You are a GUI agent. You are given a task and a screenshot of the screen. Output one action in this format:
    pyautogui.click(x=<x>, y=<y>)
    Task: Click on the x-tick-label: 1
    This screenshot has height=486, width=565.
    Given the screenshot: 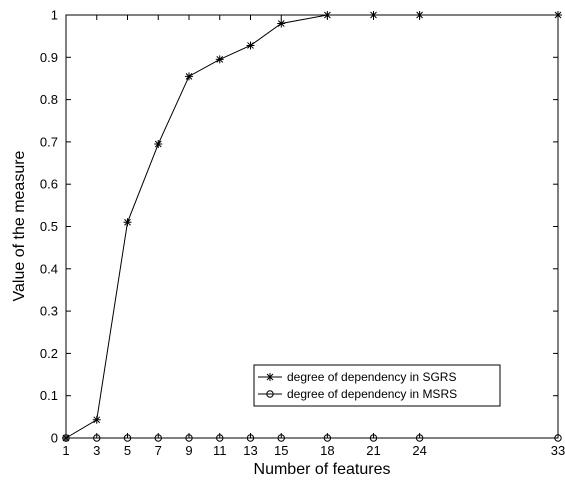 What is the action you would take?
    pyautogui.click(x=65, y=450)
    